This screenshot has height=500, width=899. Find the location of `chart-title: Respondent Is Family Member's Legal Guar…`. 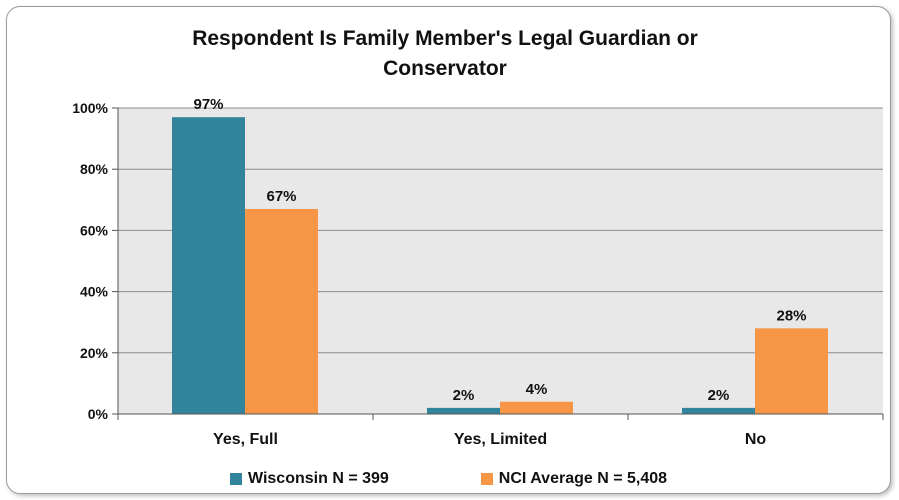

chart-title: Respondent Is Family Member's Legal Guar… is located at coordinates (445, 53).